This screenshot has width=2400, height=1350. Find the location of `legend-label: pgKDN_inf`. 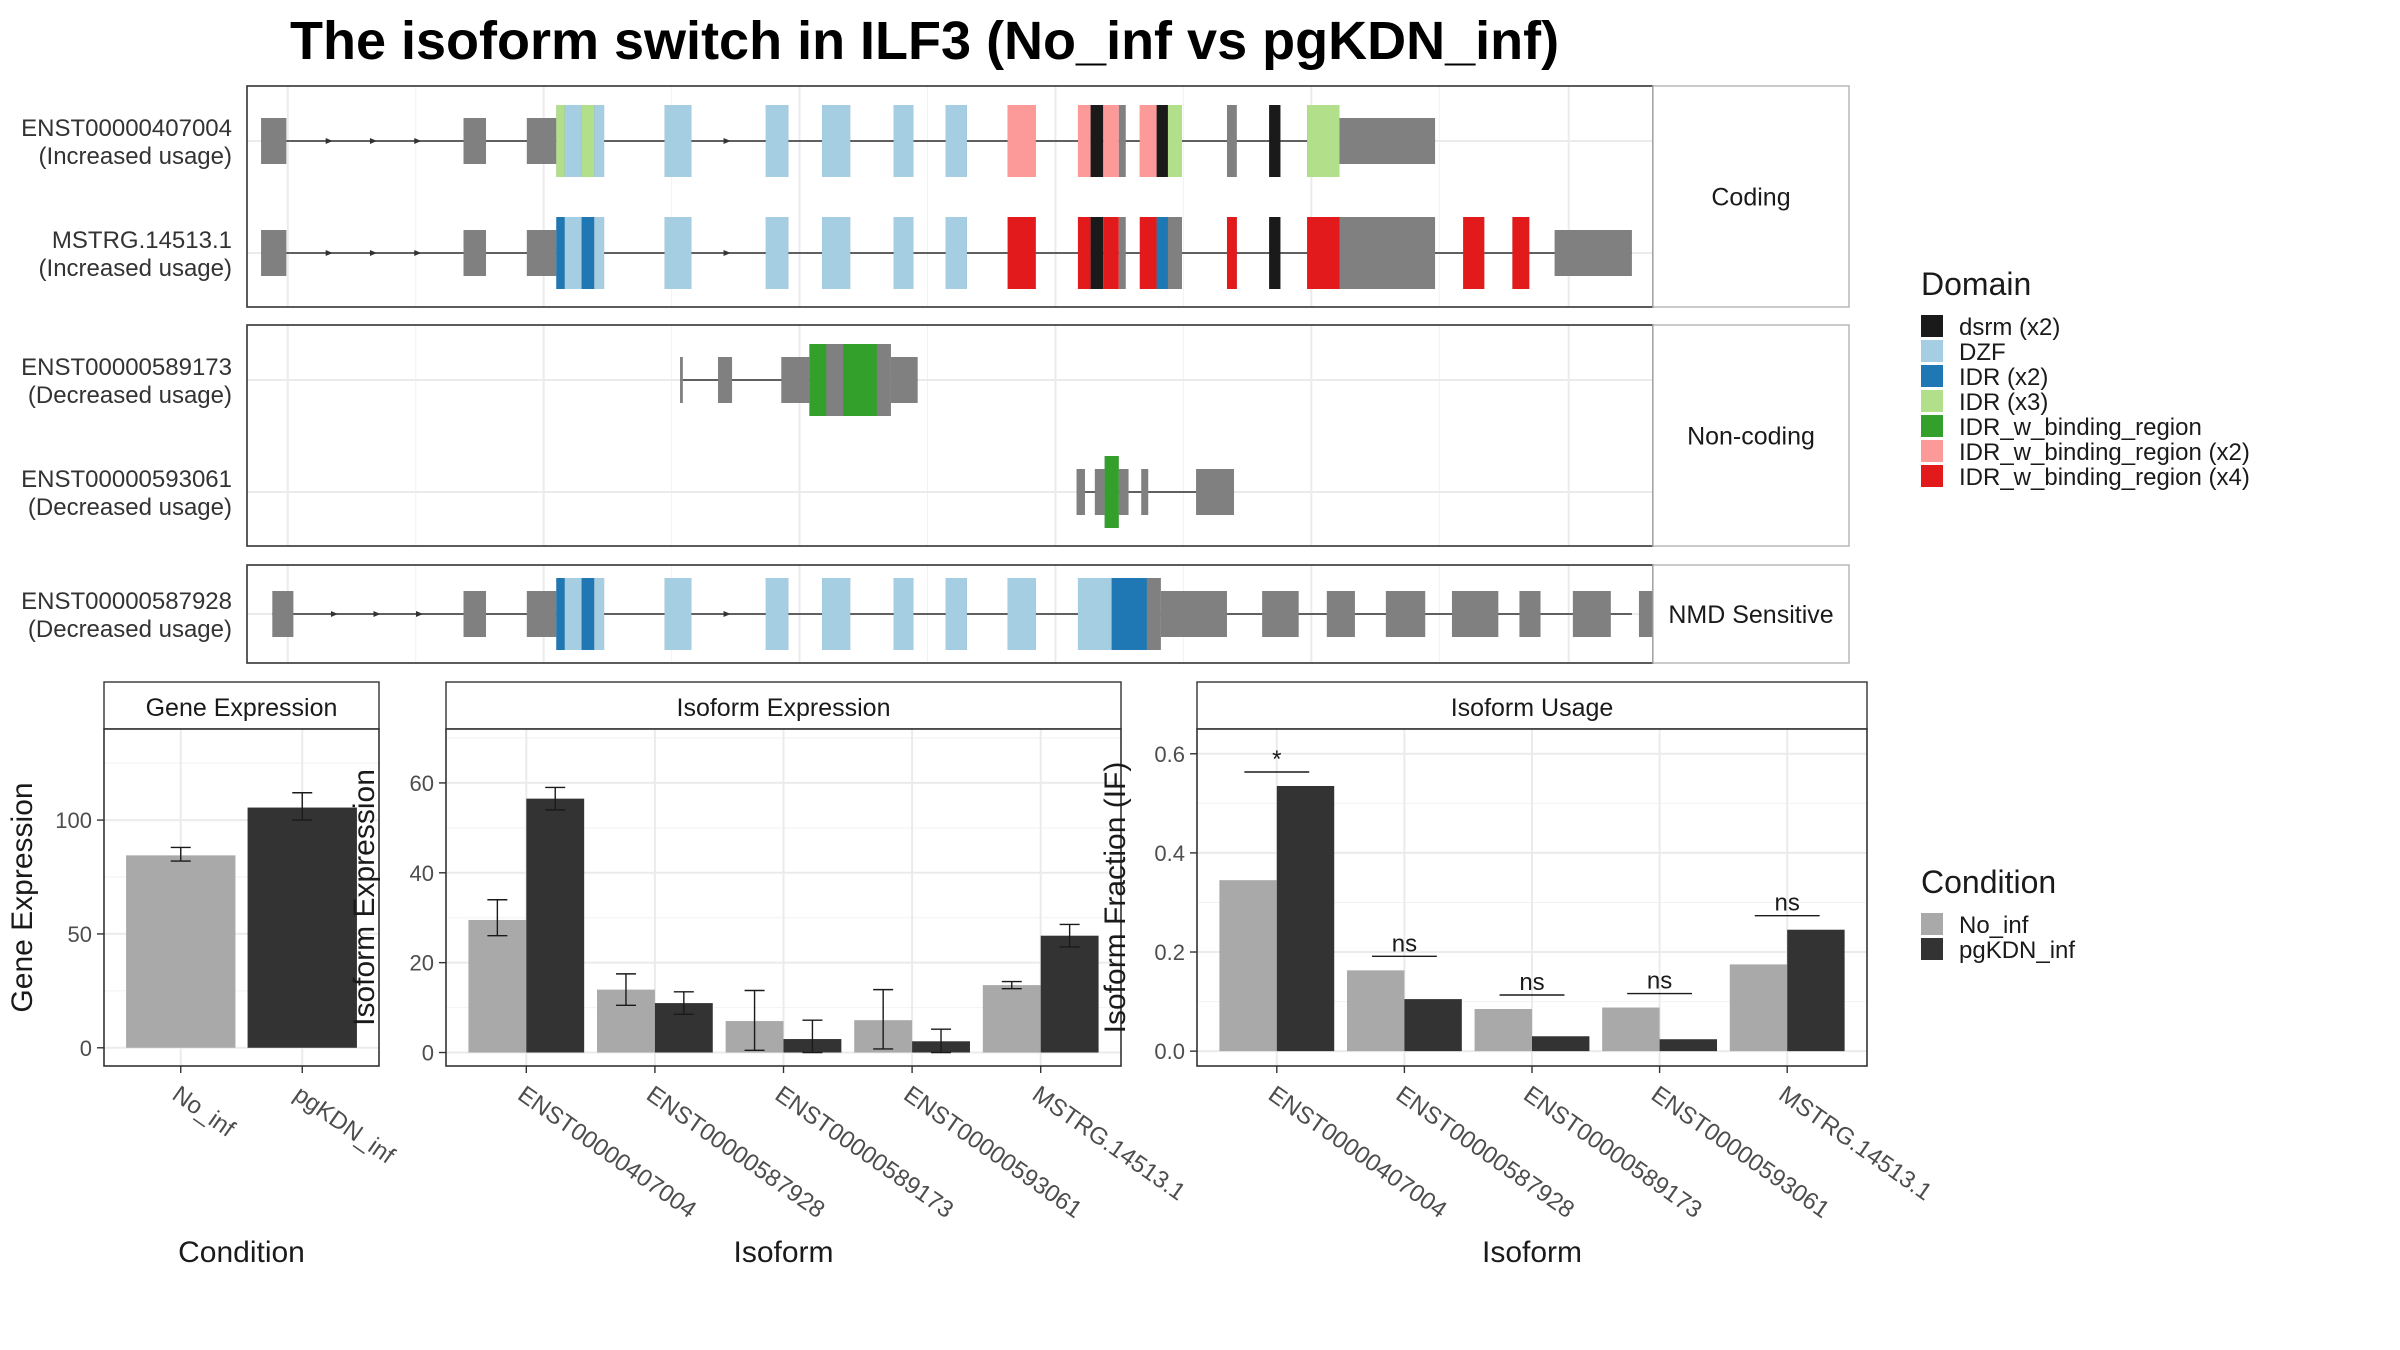

legend-label: pgKDN_inf is located at coordinates (2017, 950).